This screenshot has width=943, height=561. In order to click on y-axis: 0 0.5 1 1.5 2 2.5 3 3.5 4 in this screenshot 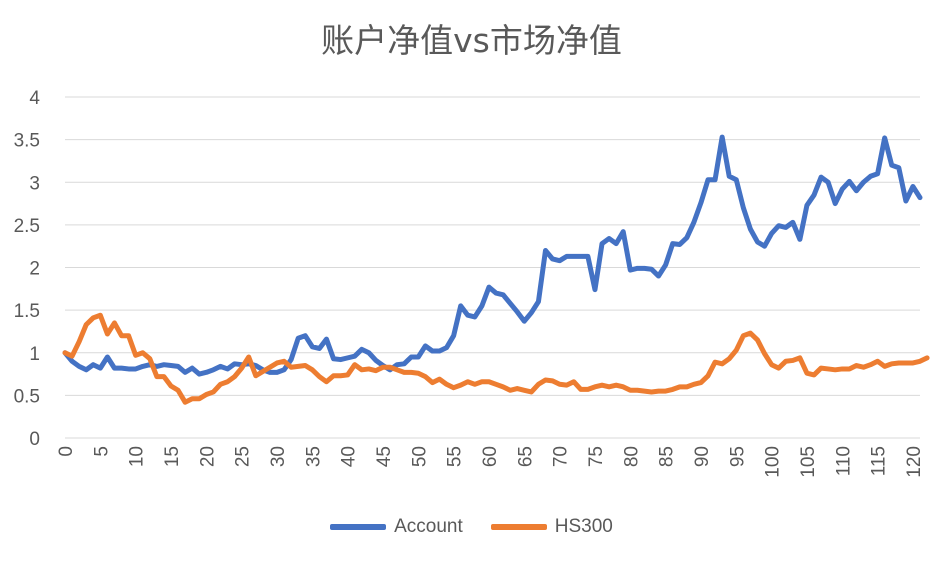, I will do `click(27, 269)`.